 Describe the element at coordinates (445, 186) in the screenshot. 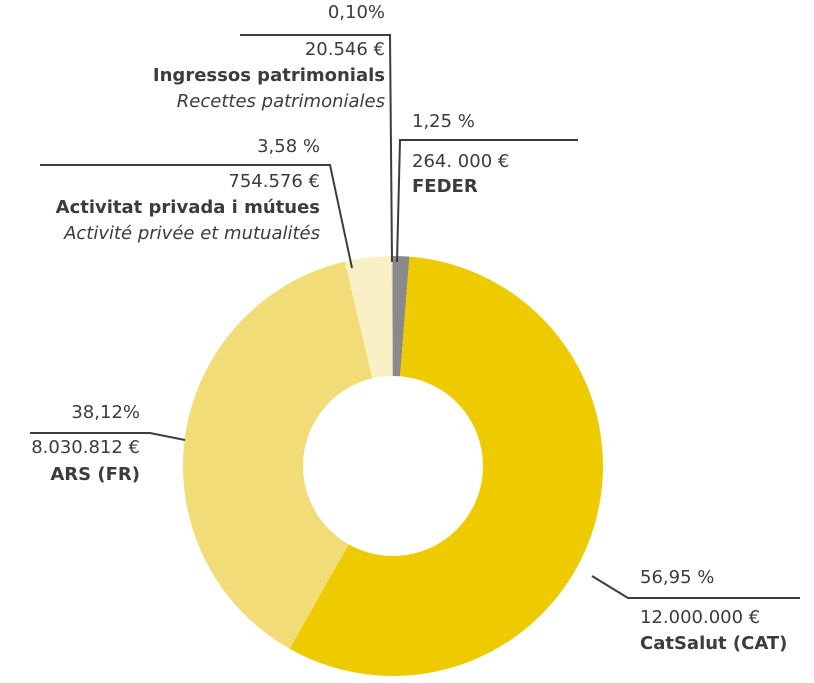

I see `category-label: FEDER` at that location.